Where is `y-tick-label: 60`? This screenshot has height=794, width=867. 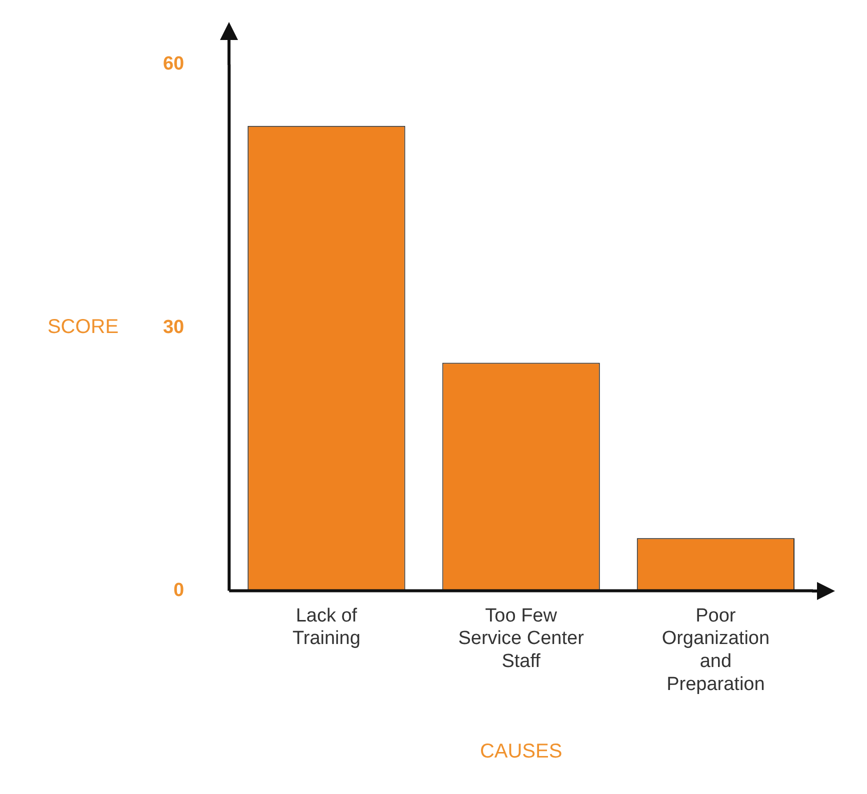 y-tick-label: 60 is located at coordinates (173, 64).